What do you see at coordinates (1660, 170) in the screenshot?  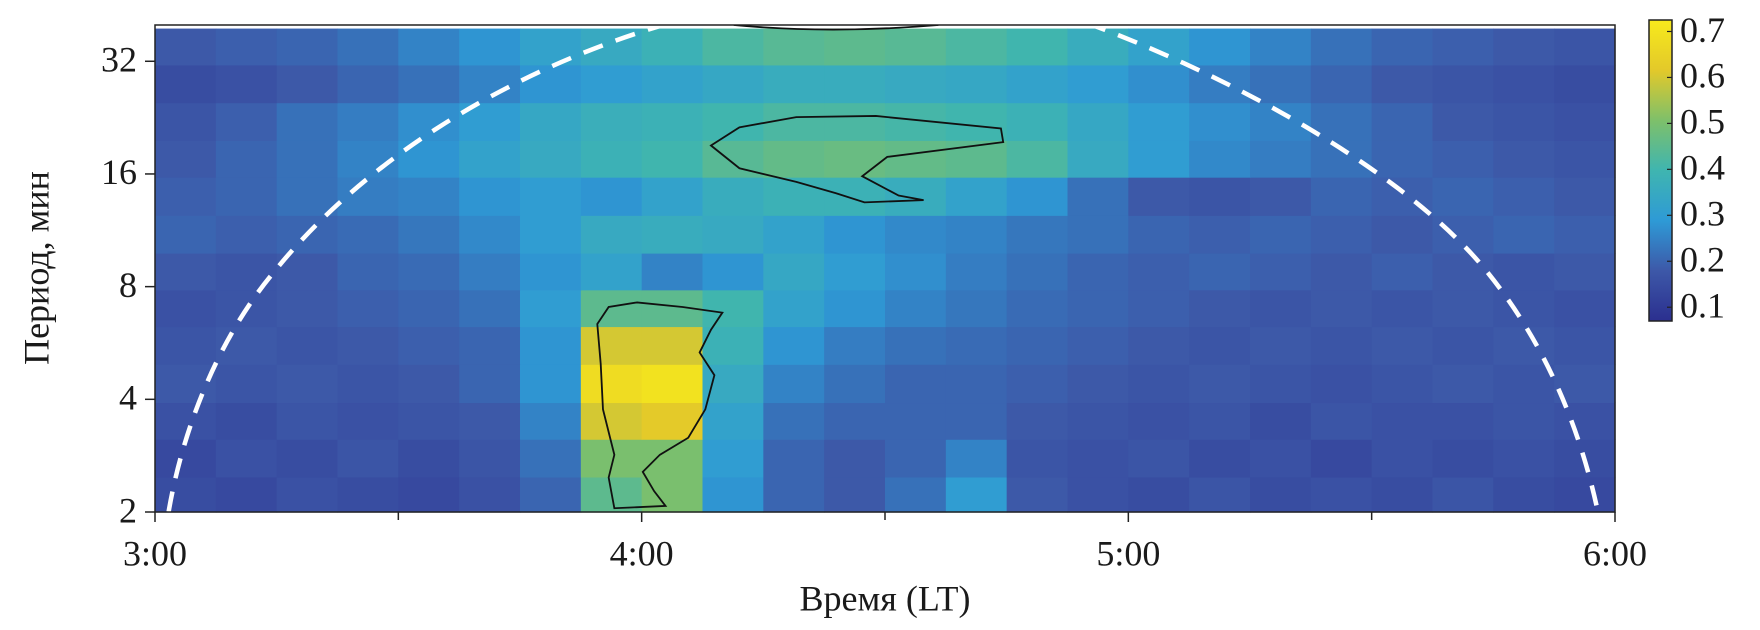 I see `colorbar` at bounding box center [1660, 170].